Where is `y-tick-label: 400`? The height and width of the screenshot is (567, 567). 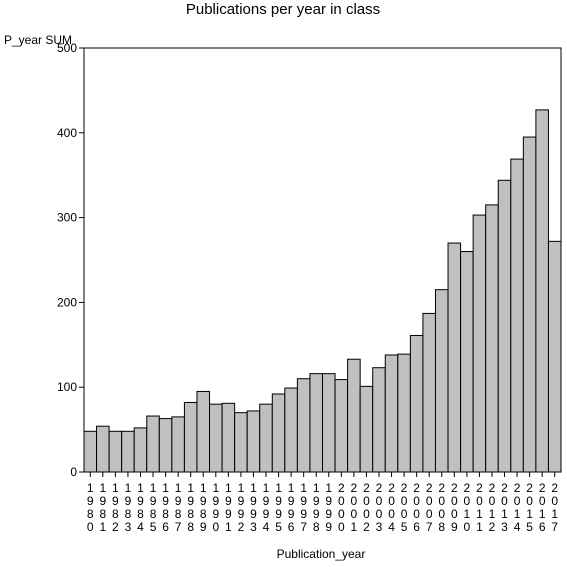
y-tick-label: 400 is located at coordinates (67, 133).